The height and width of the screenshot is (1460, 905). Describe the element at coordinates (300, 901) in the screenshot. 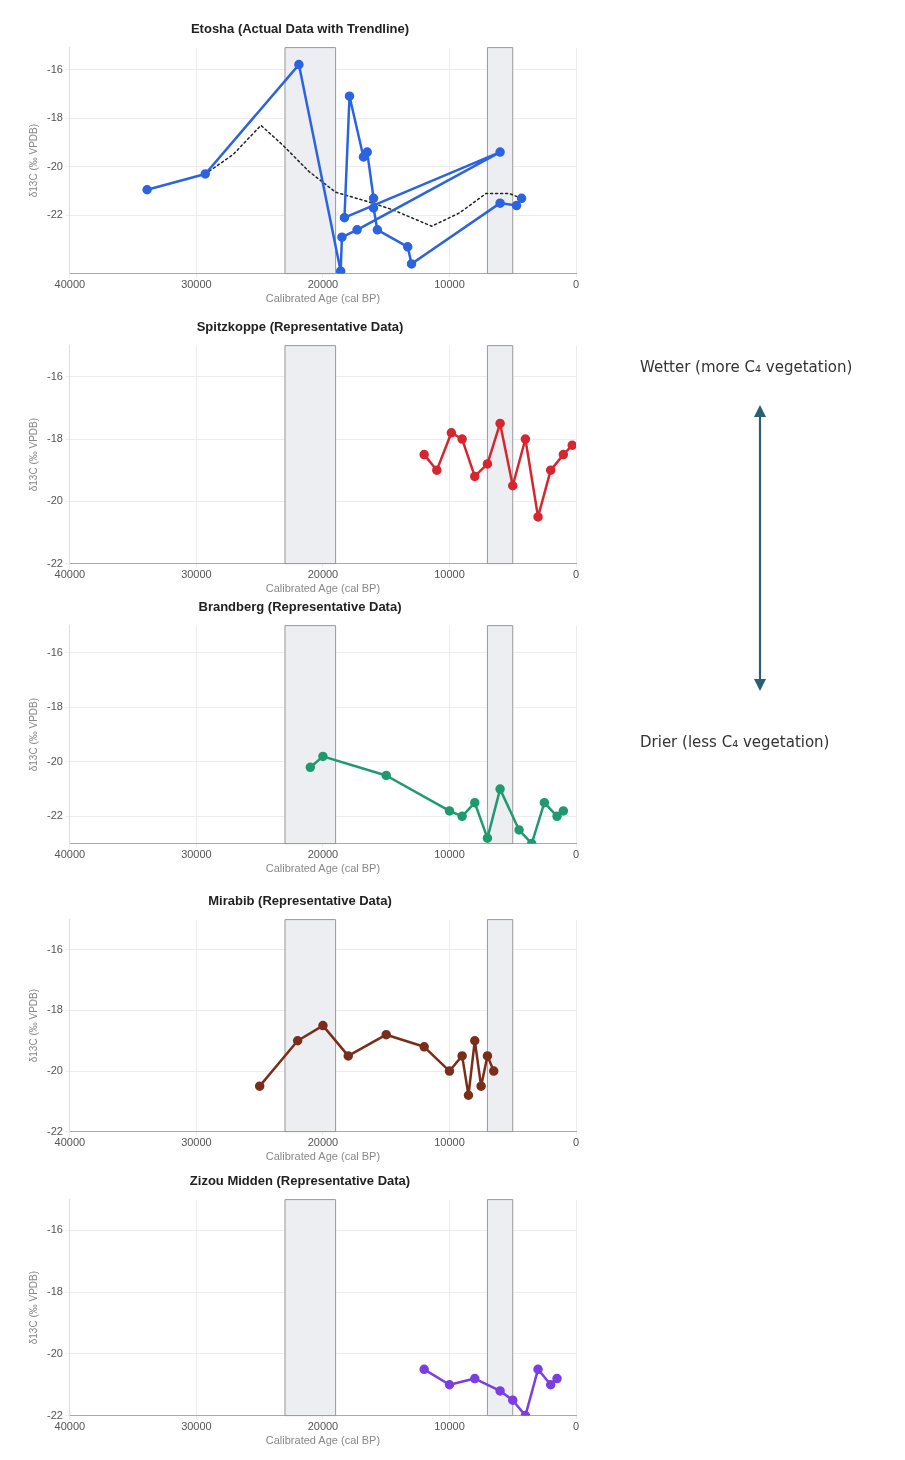

I see `chart-title: Mirabib (Representative Data)` at that location.